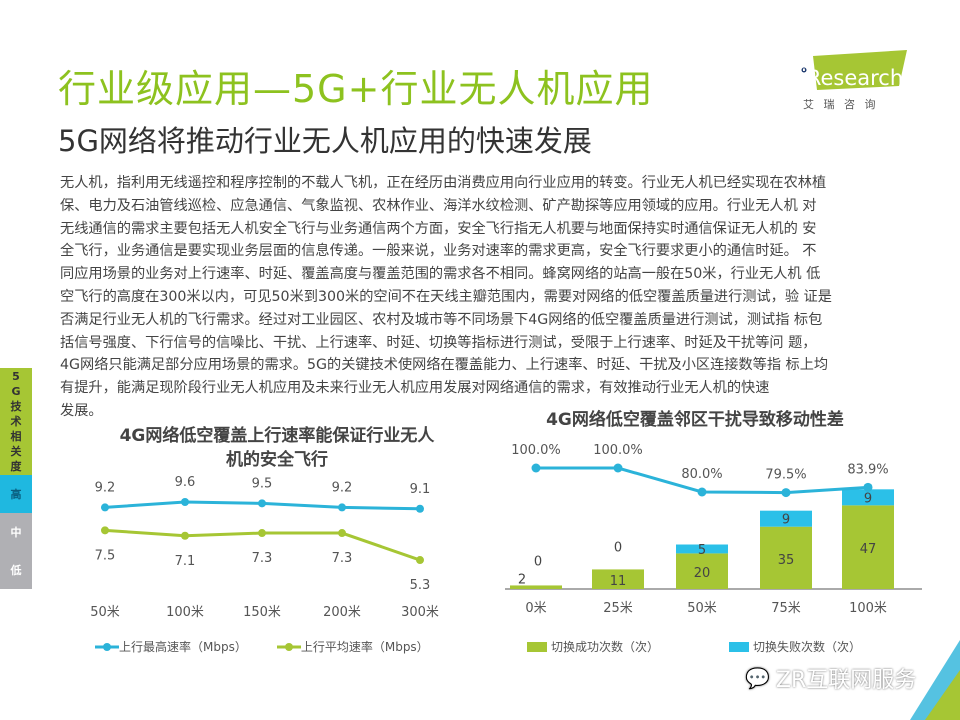  I want to click on legend-swatch-fail, so click(739, 646).